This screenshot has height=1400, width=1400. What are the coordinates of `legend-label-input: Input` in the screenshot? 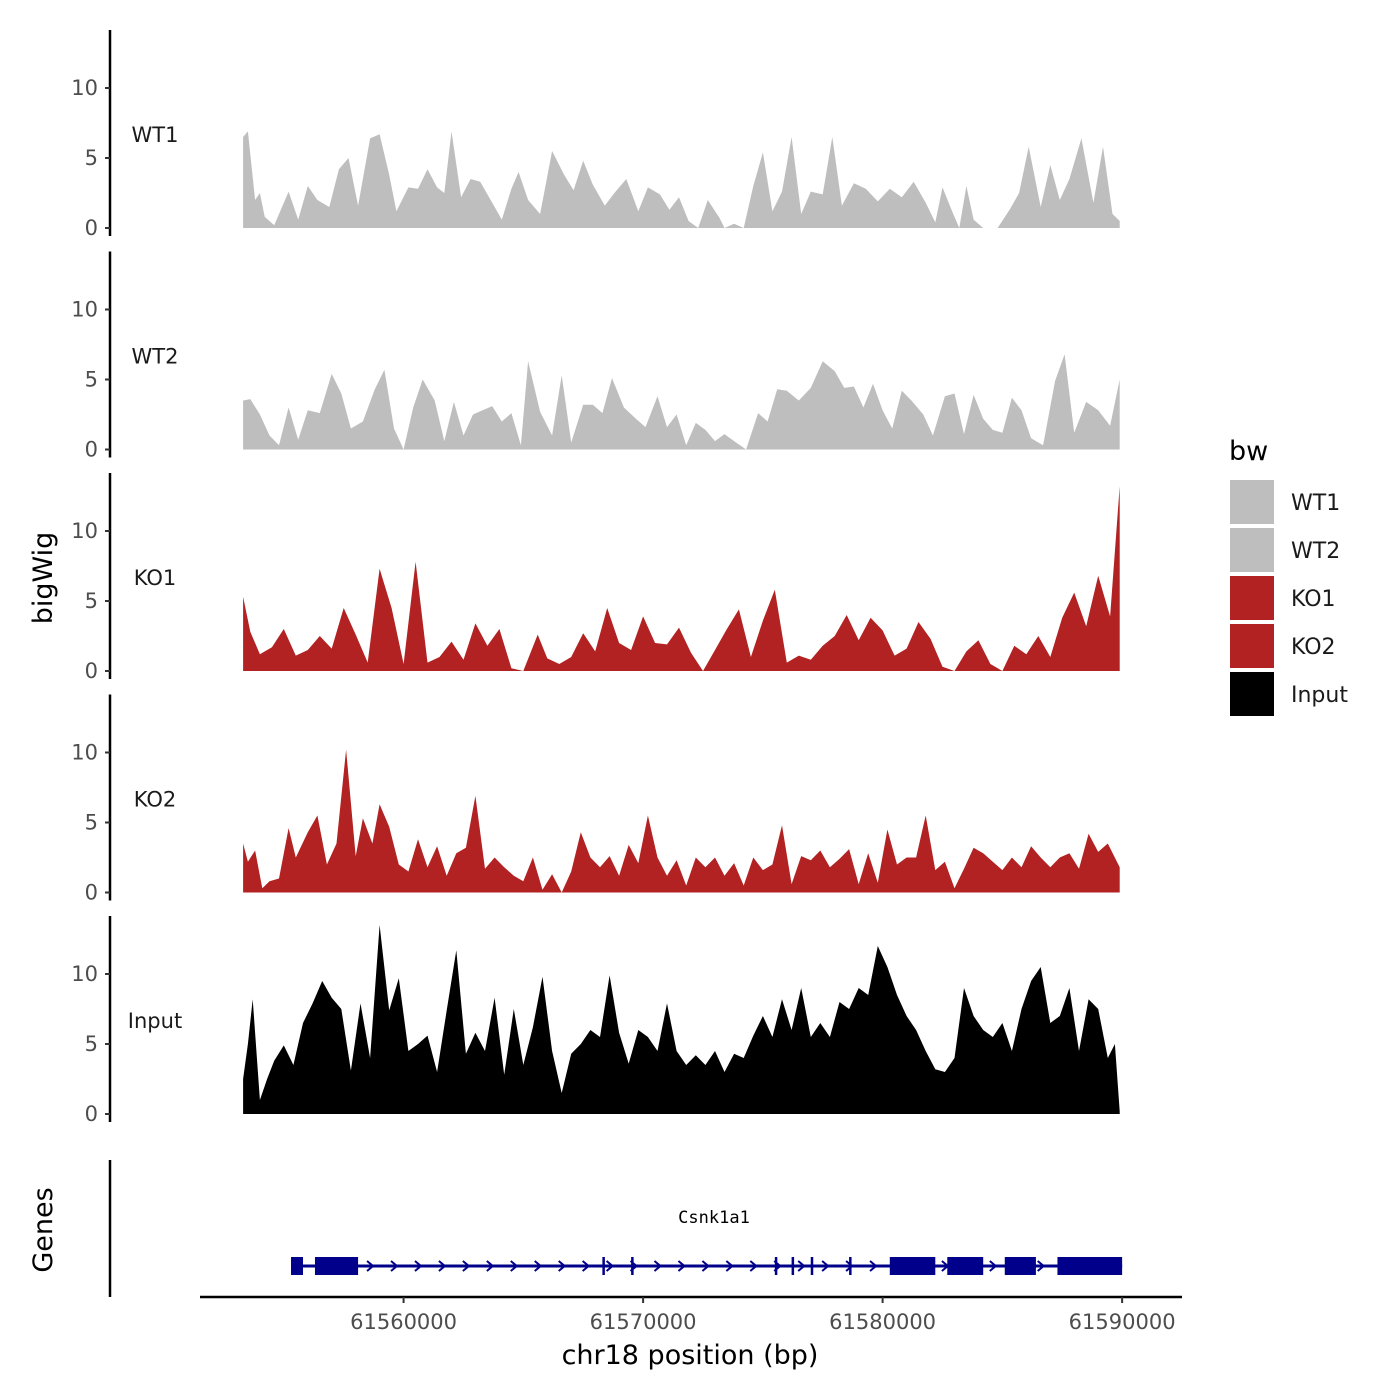 It's located at (1319, 695).